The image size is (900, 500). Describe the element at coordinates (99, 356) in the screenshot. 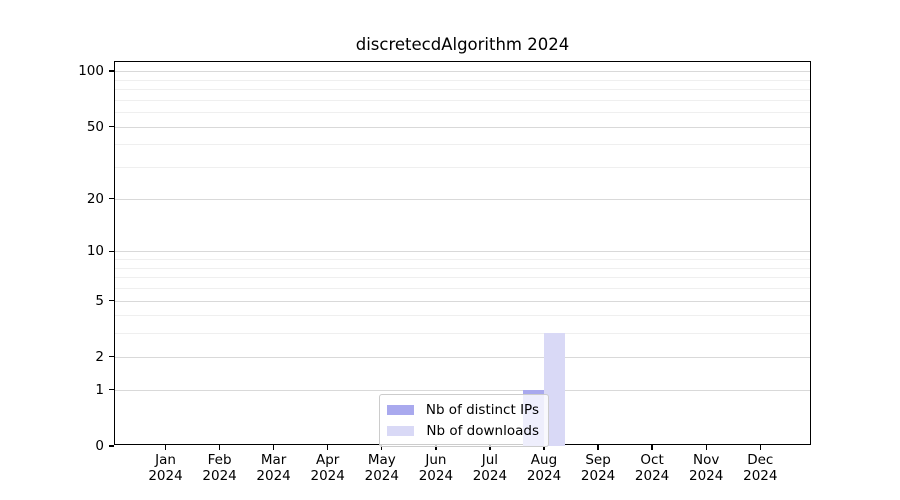

I see `y-axis-tick-label: 2` at that location.